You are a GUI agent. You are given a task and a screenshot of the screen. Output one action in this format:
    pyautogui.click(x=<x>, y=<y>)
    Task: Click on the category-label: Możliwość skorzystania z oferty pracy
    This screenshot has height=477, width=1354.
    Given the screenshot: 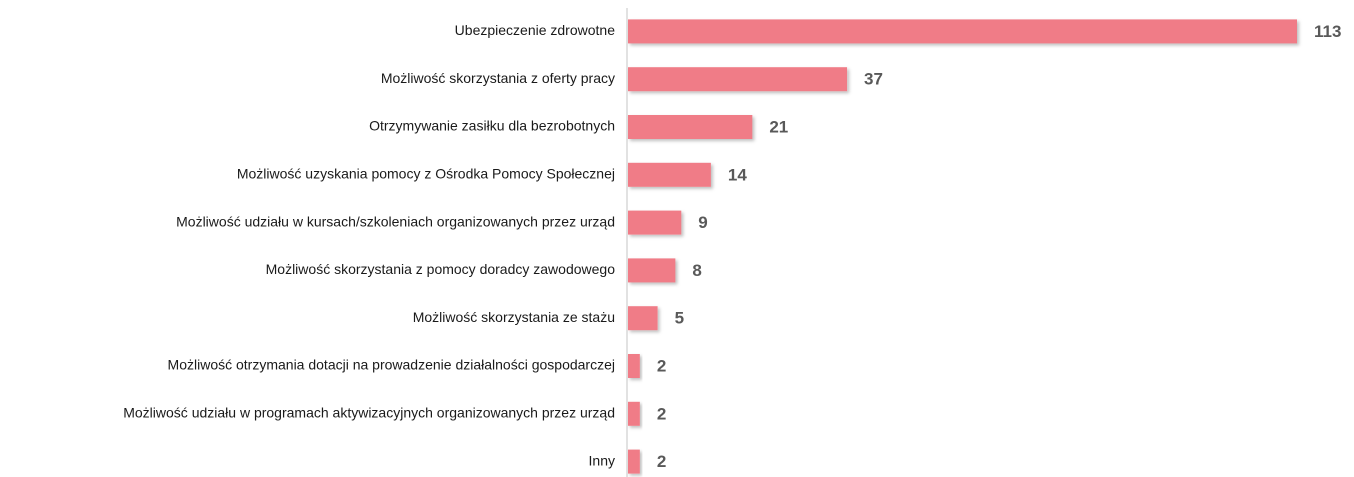 What is the action you would take?
    pyautogui.click(x=498, y=78)
    